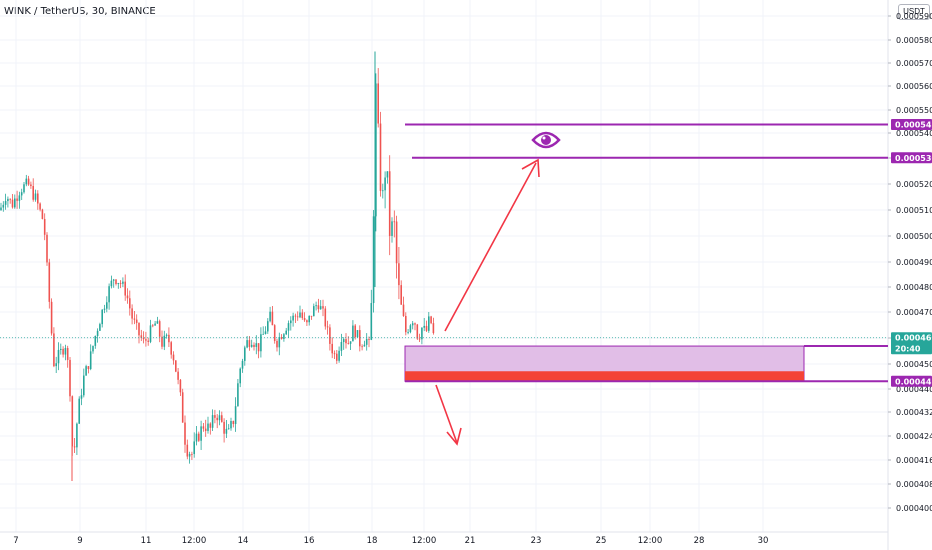 This screenshot has width=932, height=550. What do you see at coordinates (913, 124) in the screenshot?
I see `level-tag-0-label: 0.0005437` at bounding box center [913, 124].